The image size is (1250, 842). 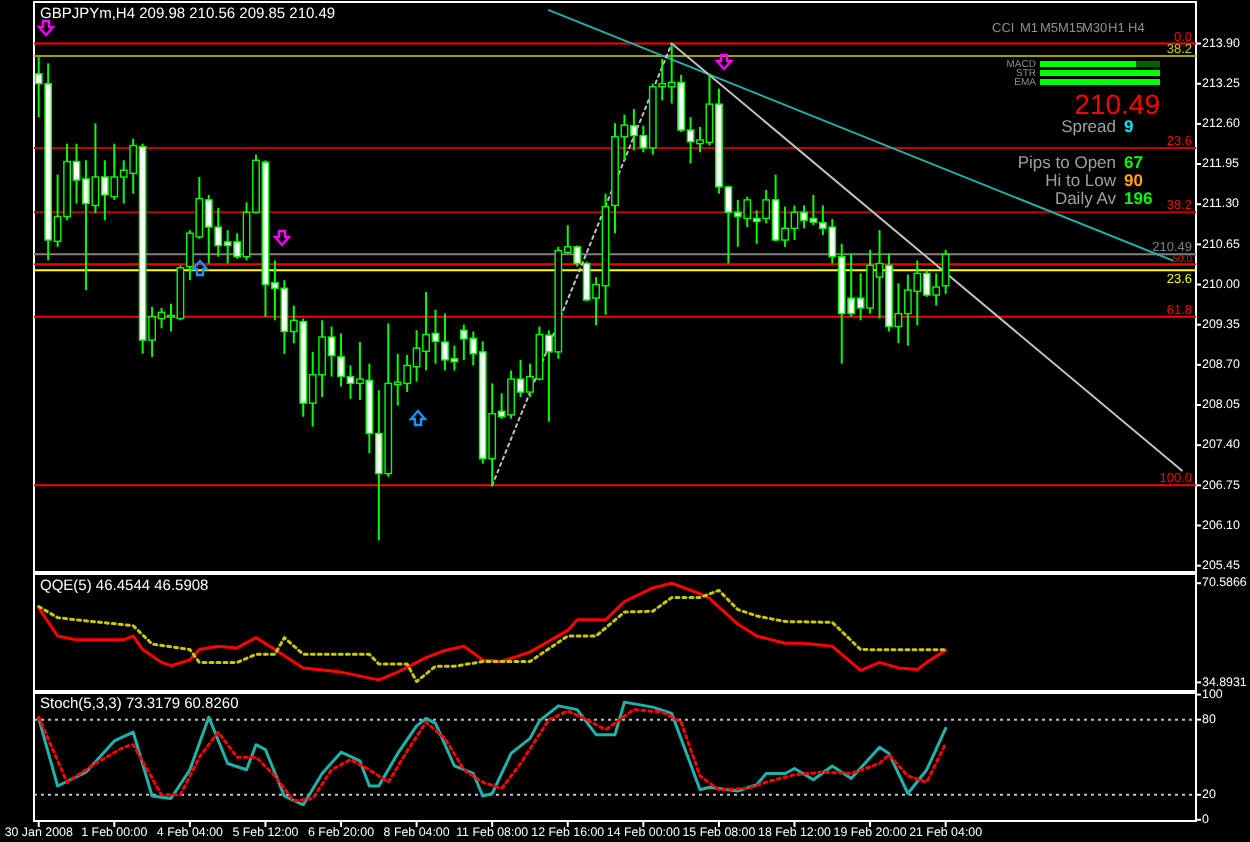 What do you see at coordinates (1081, 180) in the screenshot?
I see `annotation: Hi to Low` at bounding box center [1081, 180].